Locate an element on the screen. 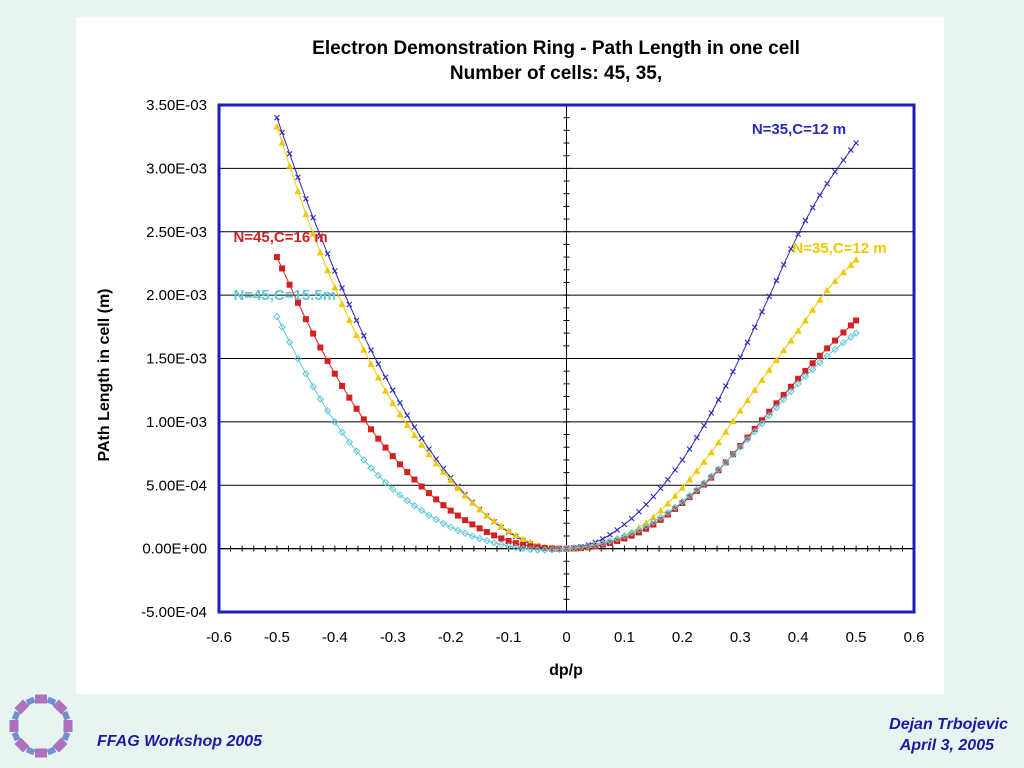 The height and width of the screenshot is (768, 1024). y-tick-label: 2.50E-03 is located at coordinates (176, 232).